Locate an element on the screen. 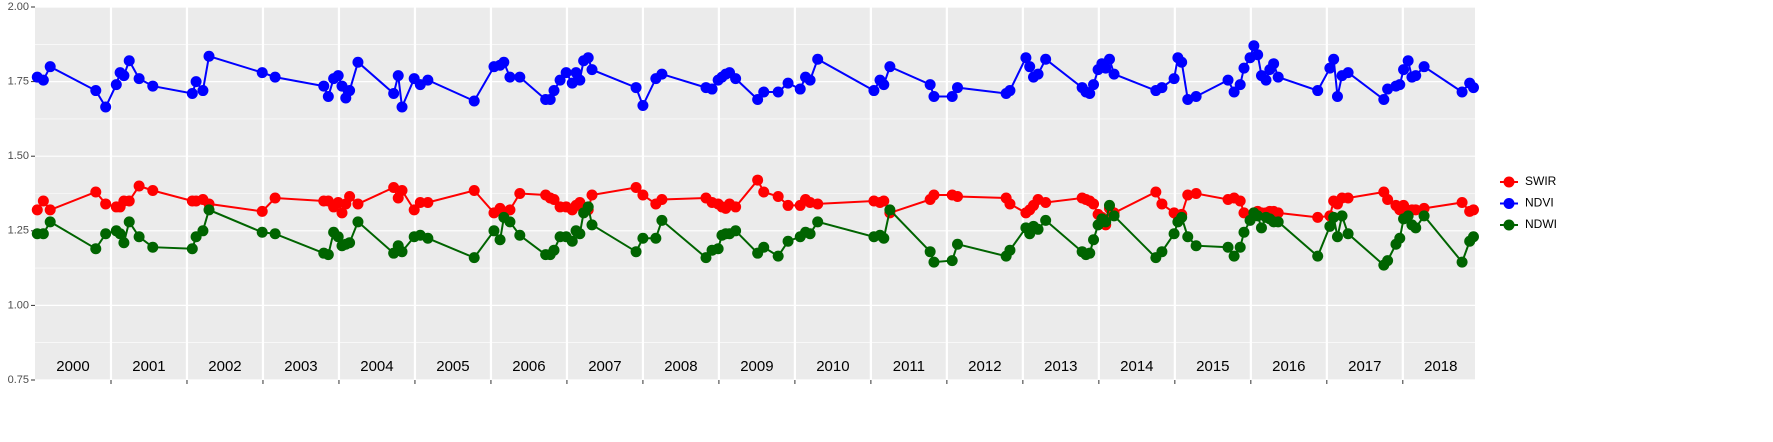 The height and width of the screenshot is (442, 1773). year-label: 2014 is located at coordinates (1136, 366).